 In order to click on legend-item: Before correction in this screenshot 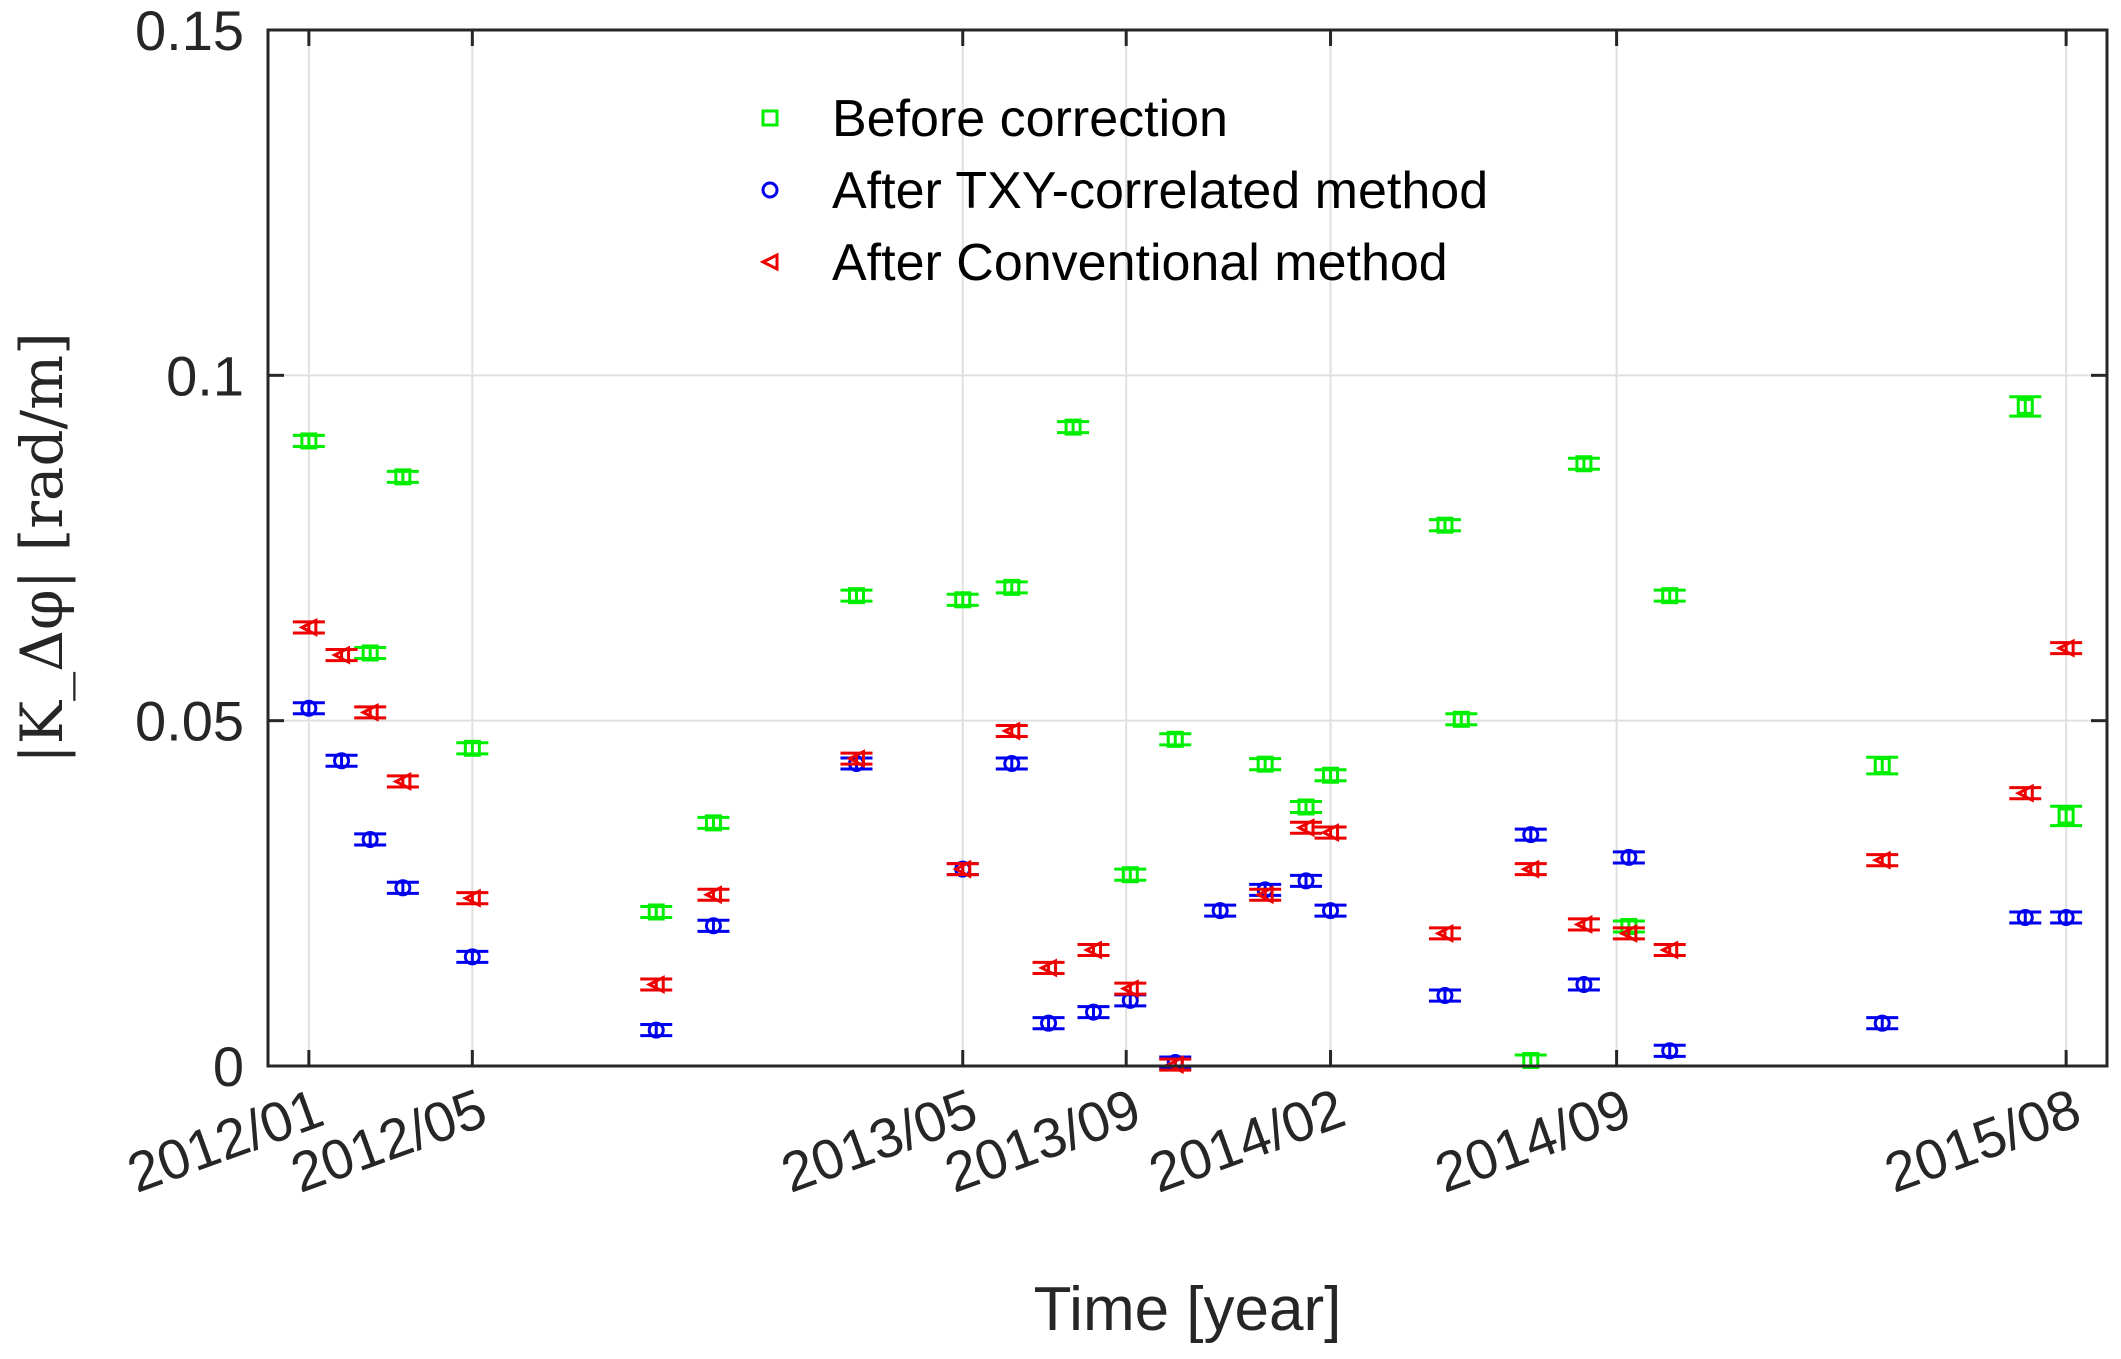, I will do `click(994, 119)`.